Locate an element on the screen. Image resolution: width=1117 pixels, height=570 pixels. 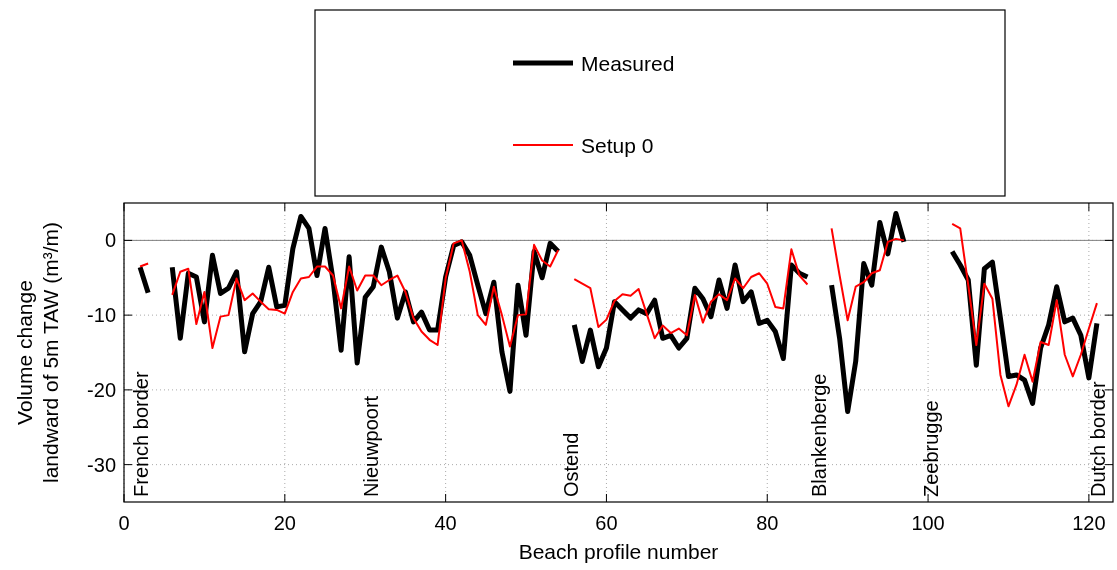
x-tick-label: 20 is located at coordinates (284, 523).